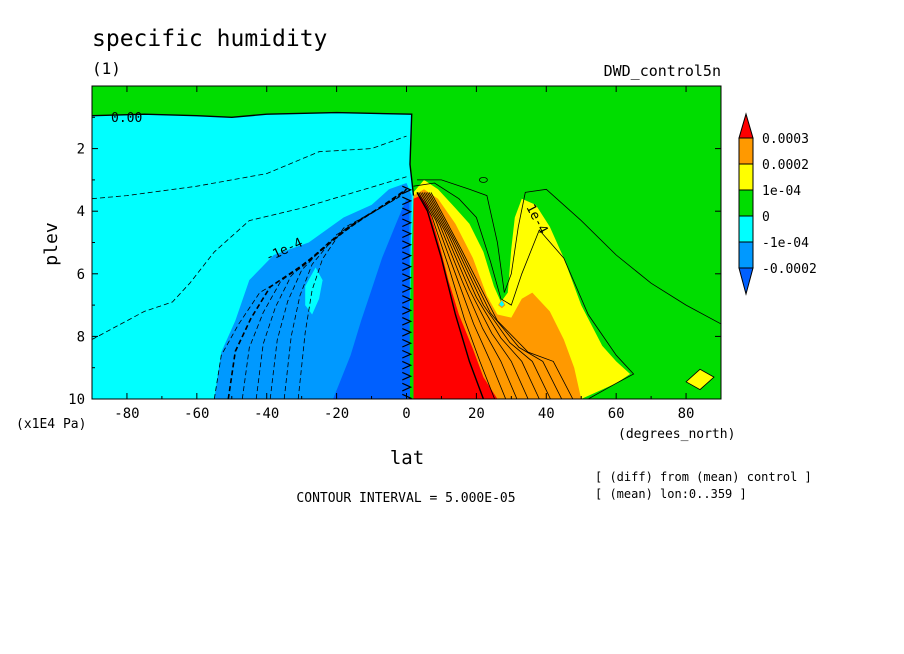 The height and width of the screenshot is (654, 904). Describe the element at coordinates (407, 458) in the screenshot. I see `x-axis-label: lat` at that location.